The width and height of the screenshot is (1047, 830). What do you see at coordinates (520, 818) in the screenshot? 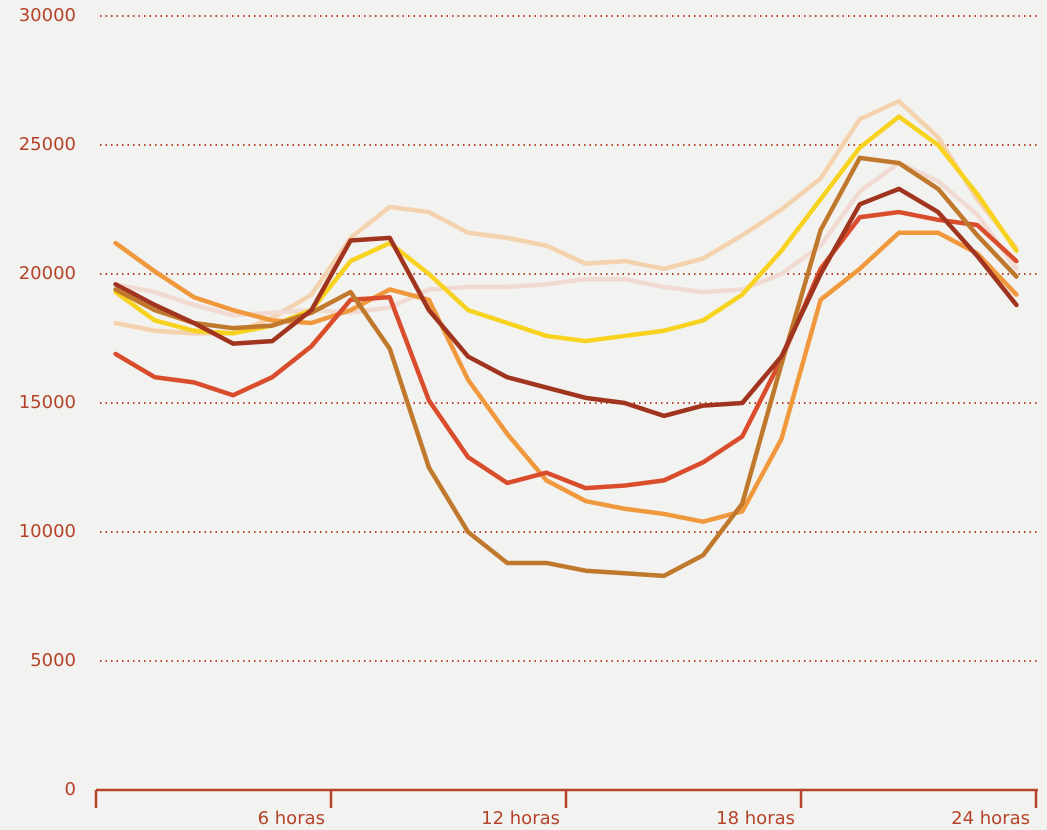
I see `x-tick-label: 12 horas` at bounding box center [520, 818].